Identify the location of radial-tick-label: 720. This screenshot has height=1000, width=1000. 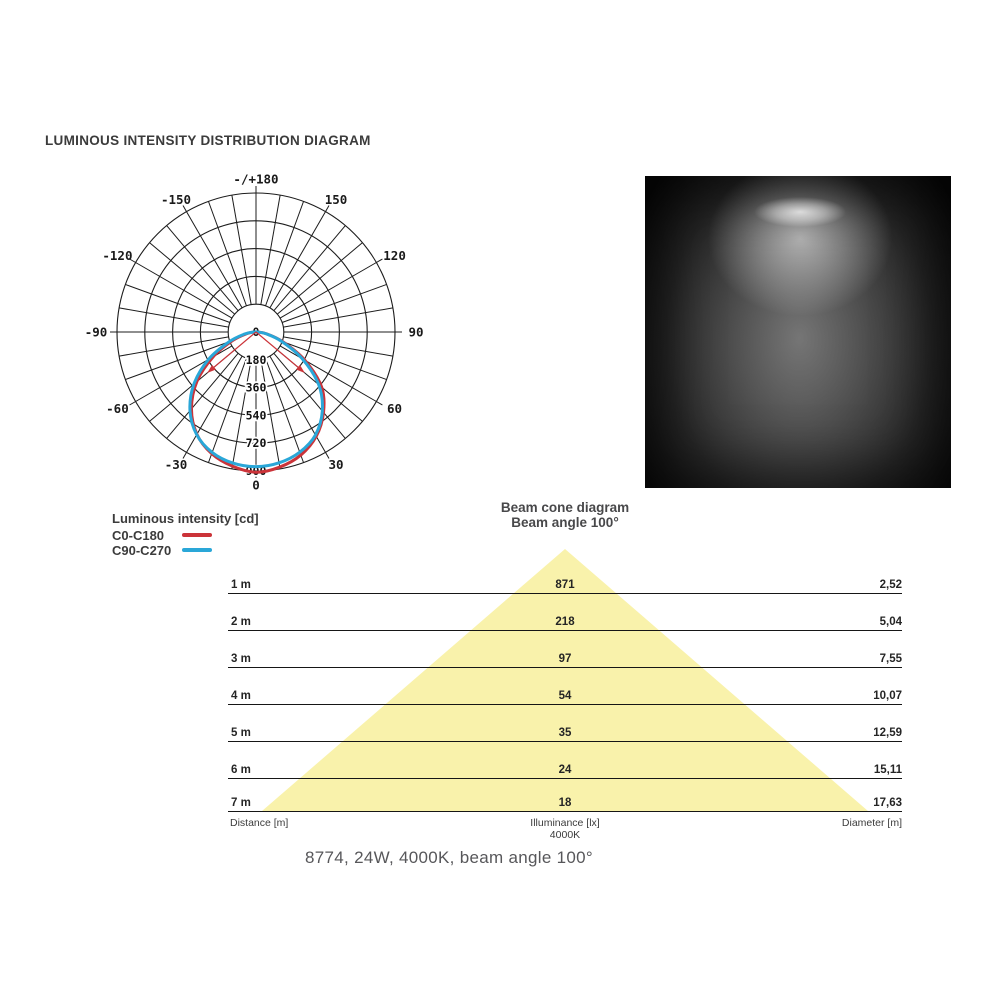
(256, 443).